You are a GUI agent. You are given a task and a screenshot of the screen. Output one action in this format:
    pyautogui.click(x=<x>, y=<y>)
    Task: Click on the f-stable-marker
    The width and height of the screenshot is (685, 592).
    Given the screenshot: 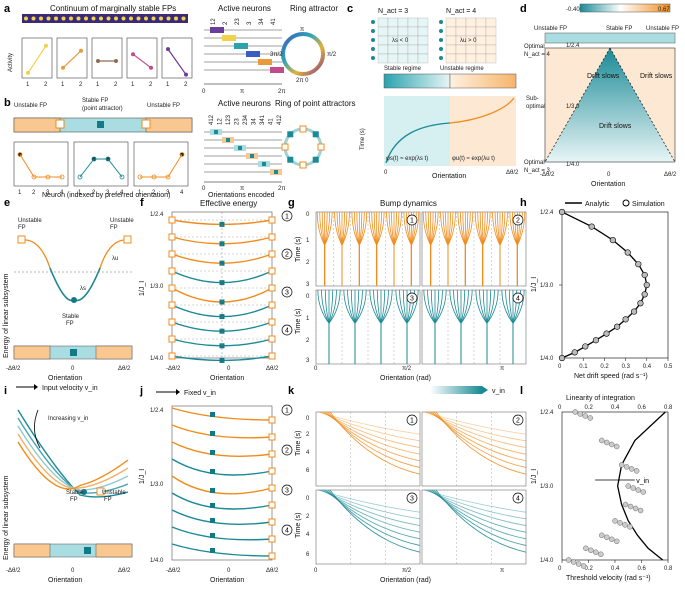 What is the action you would take?
    pyautogui.click(x=222, y=331)
    